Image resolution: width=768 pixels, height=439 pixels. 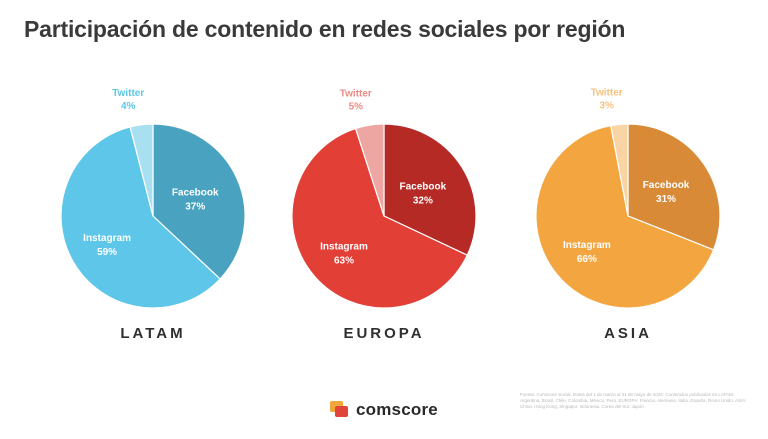 I want to click on label-asia-twitter-value: 3%, so click(x=606, y=105).